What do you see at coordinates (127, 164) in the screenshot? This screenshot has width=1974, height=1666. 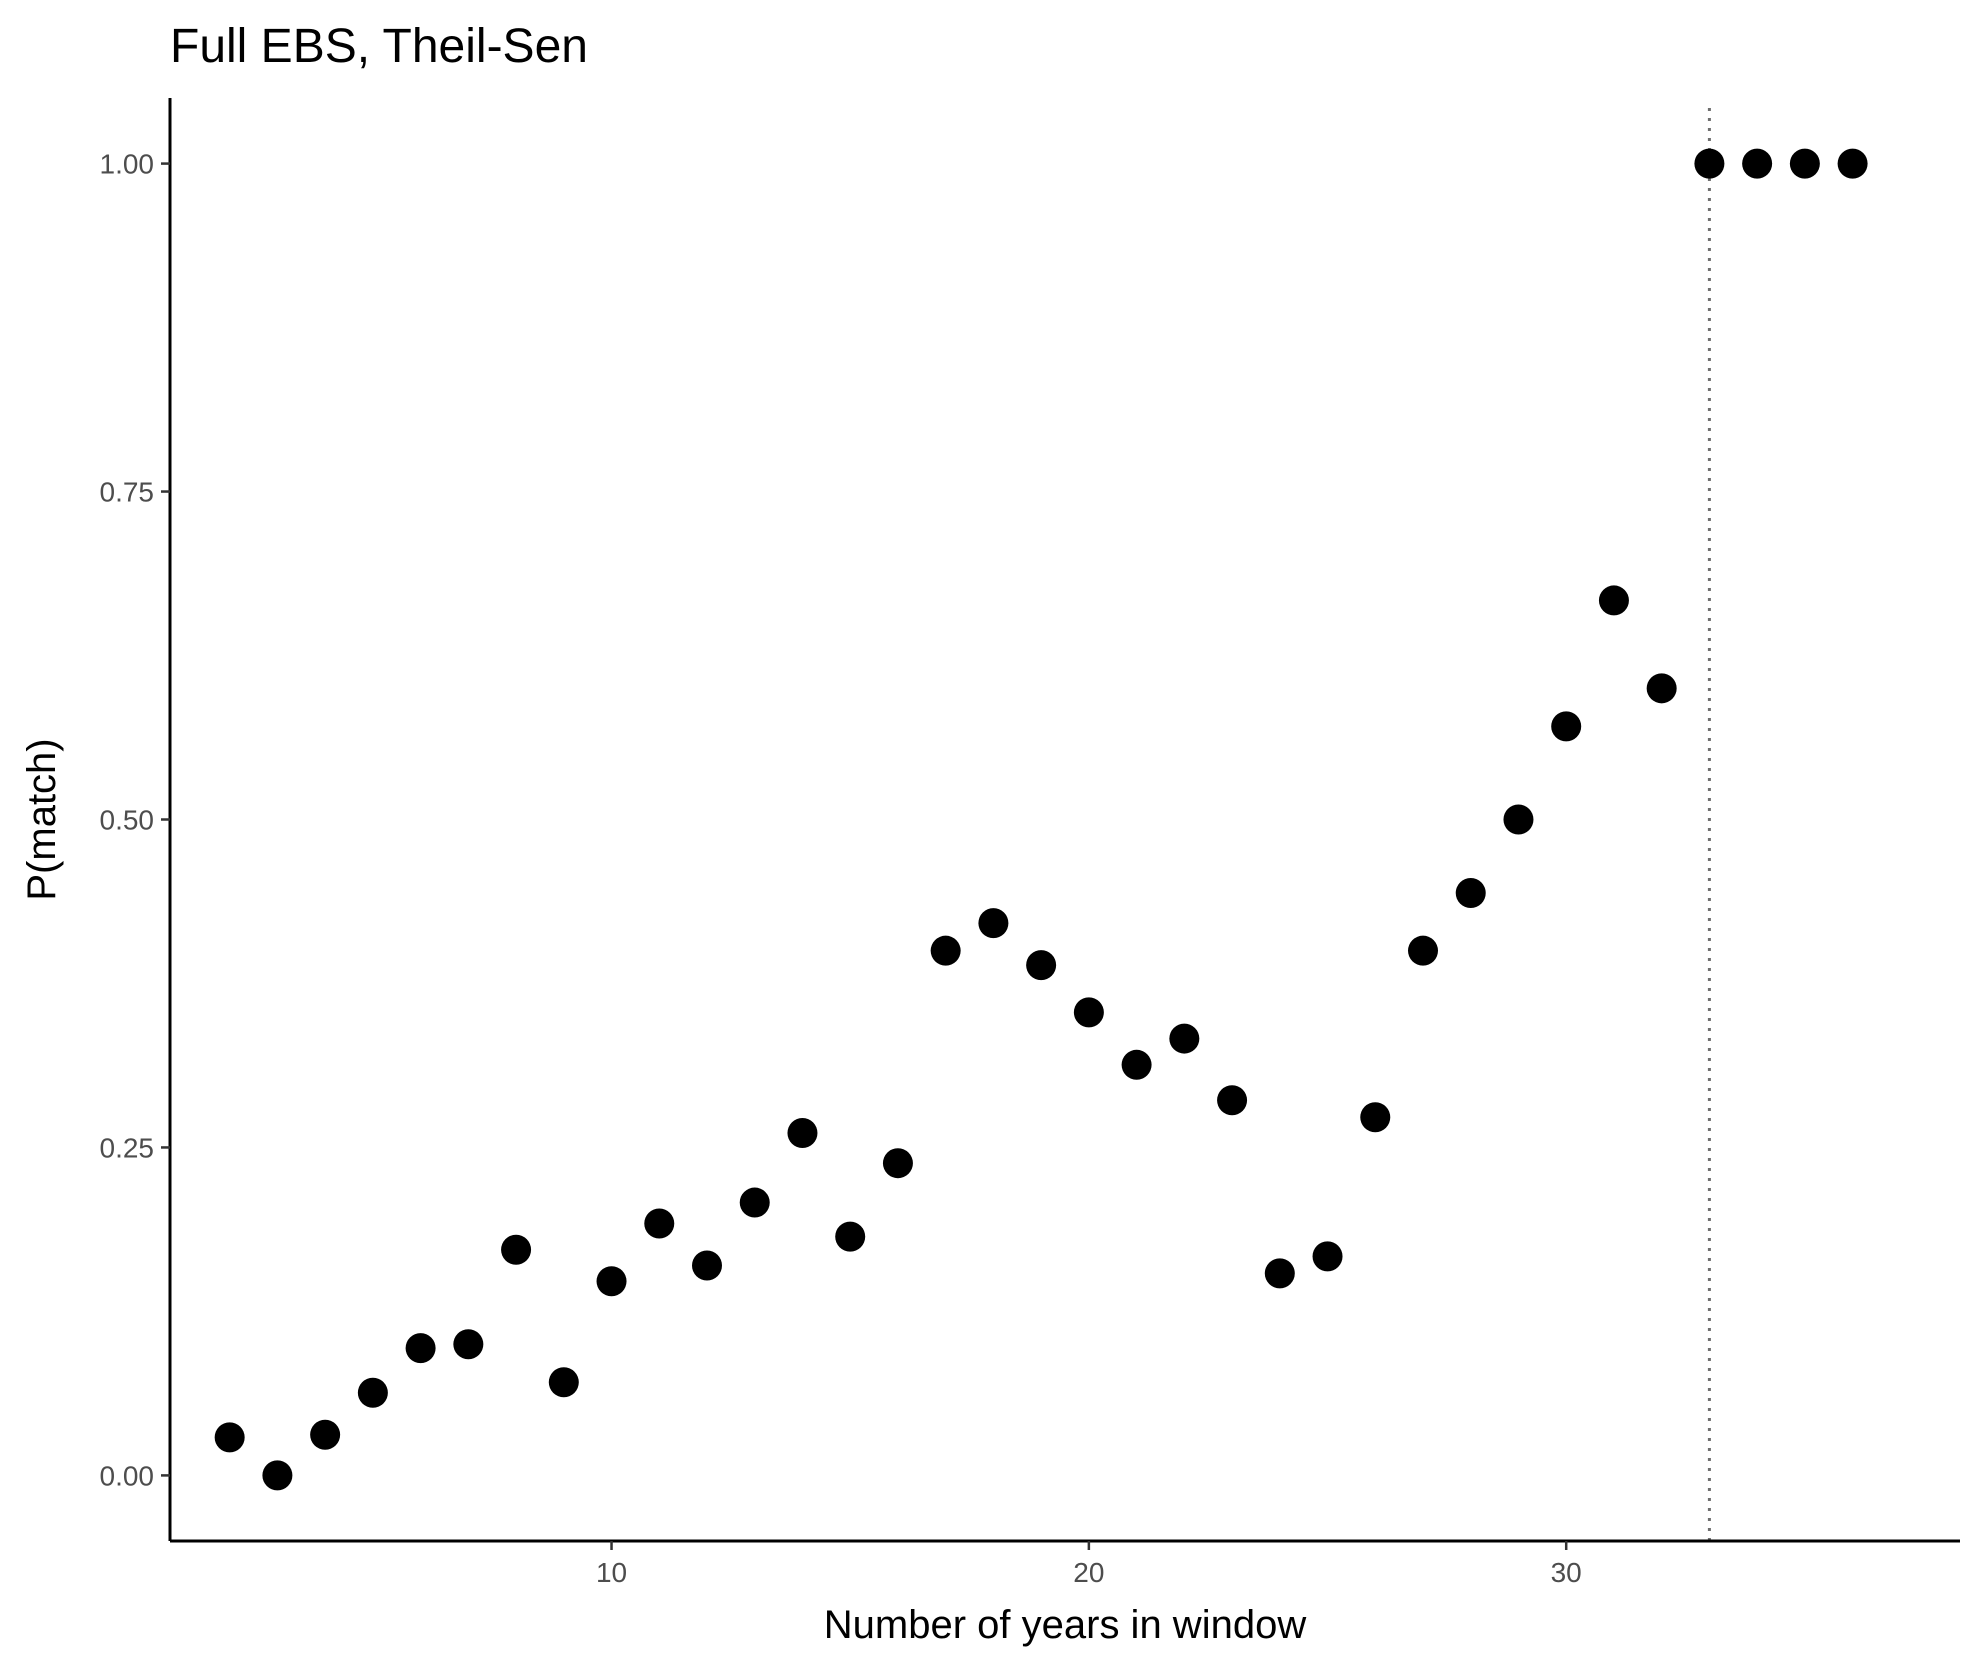 I see `y-tick-label: 1.00` at bounding box center [127, 164].